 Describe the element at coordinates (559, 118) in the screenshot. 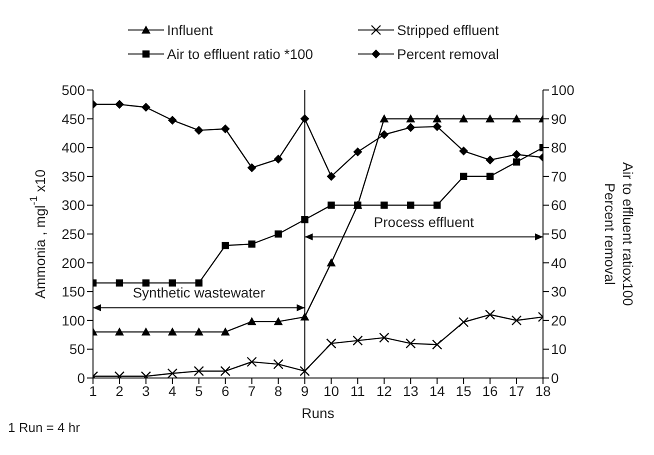

I see `y2-tick-label: 90` at that location.